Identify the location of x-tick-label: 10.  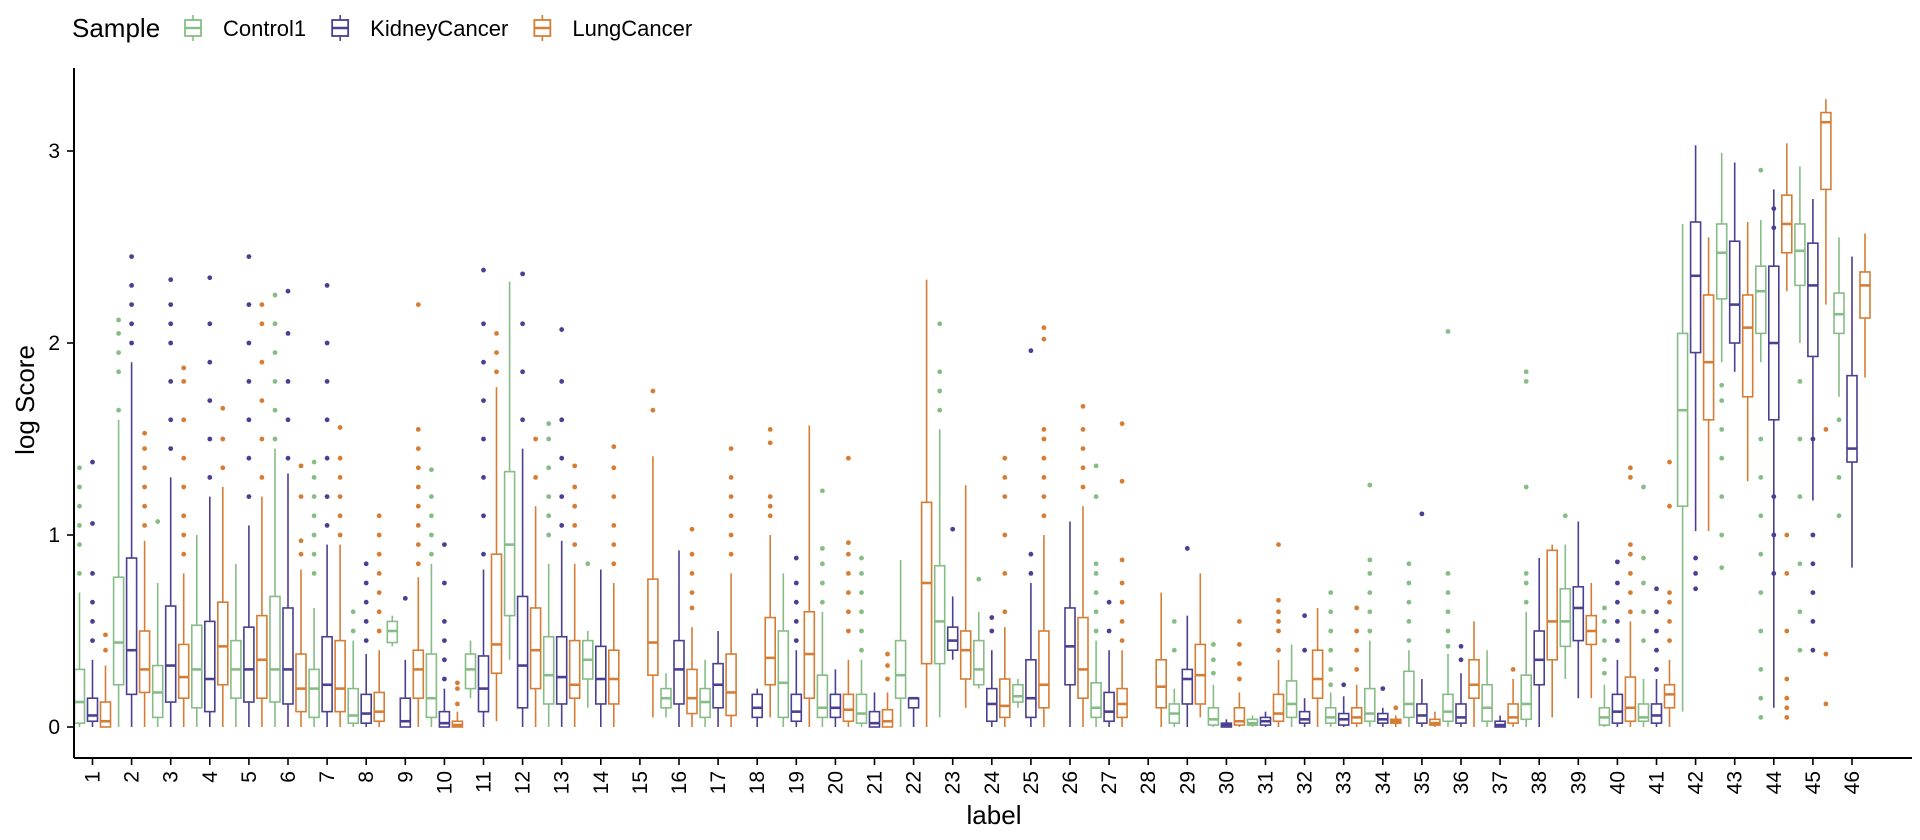
(444, 782).